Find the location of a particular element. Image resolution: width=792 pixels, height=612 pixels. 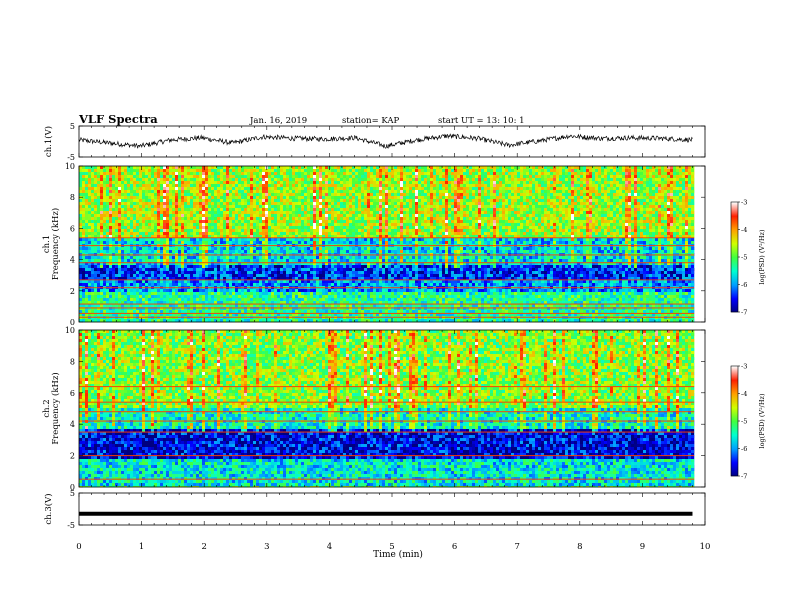

ch1-waveform-panel: 5 -5 ch.1(V) is located at coordinates (374, 142).